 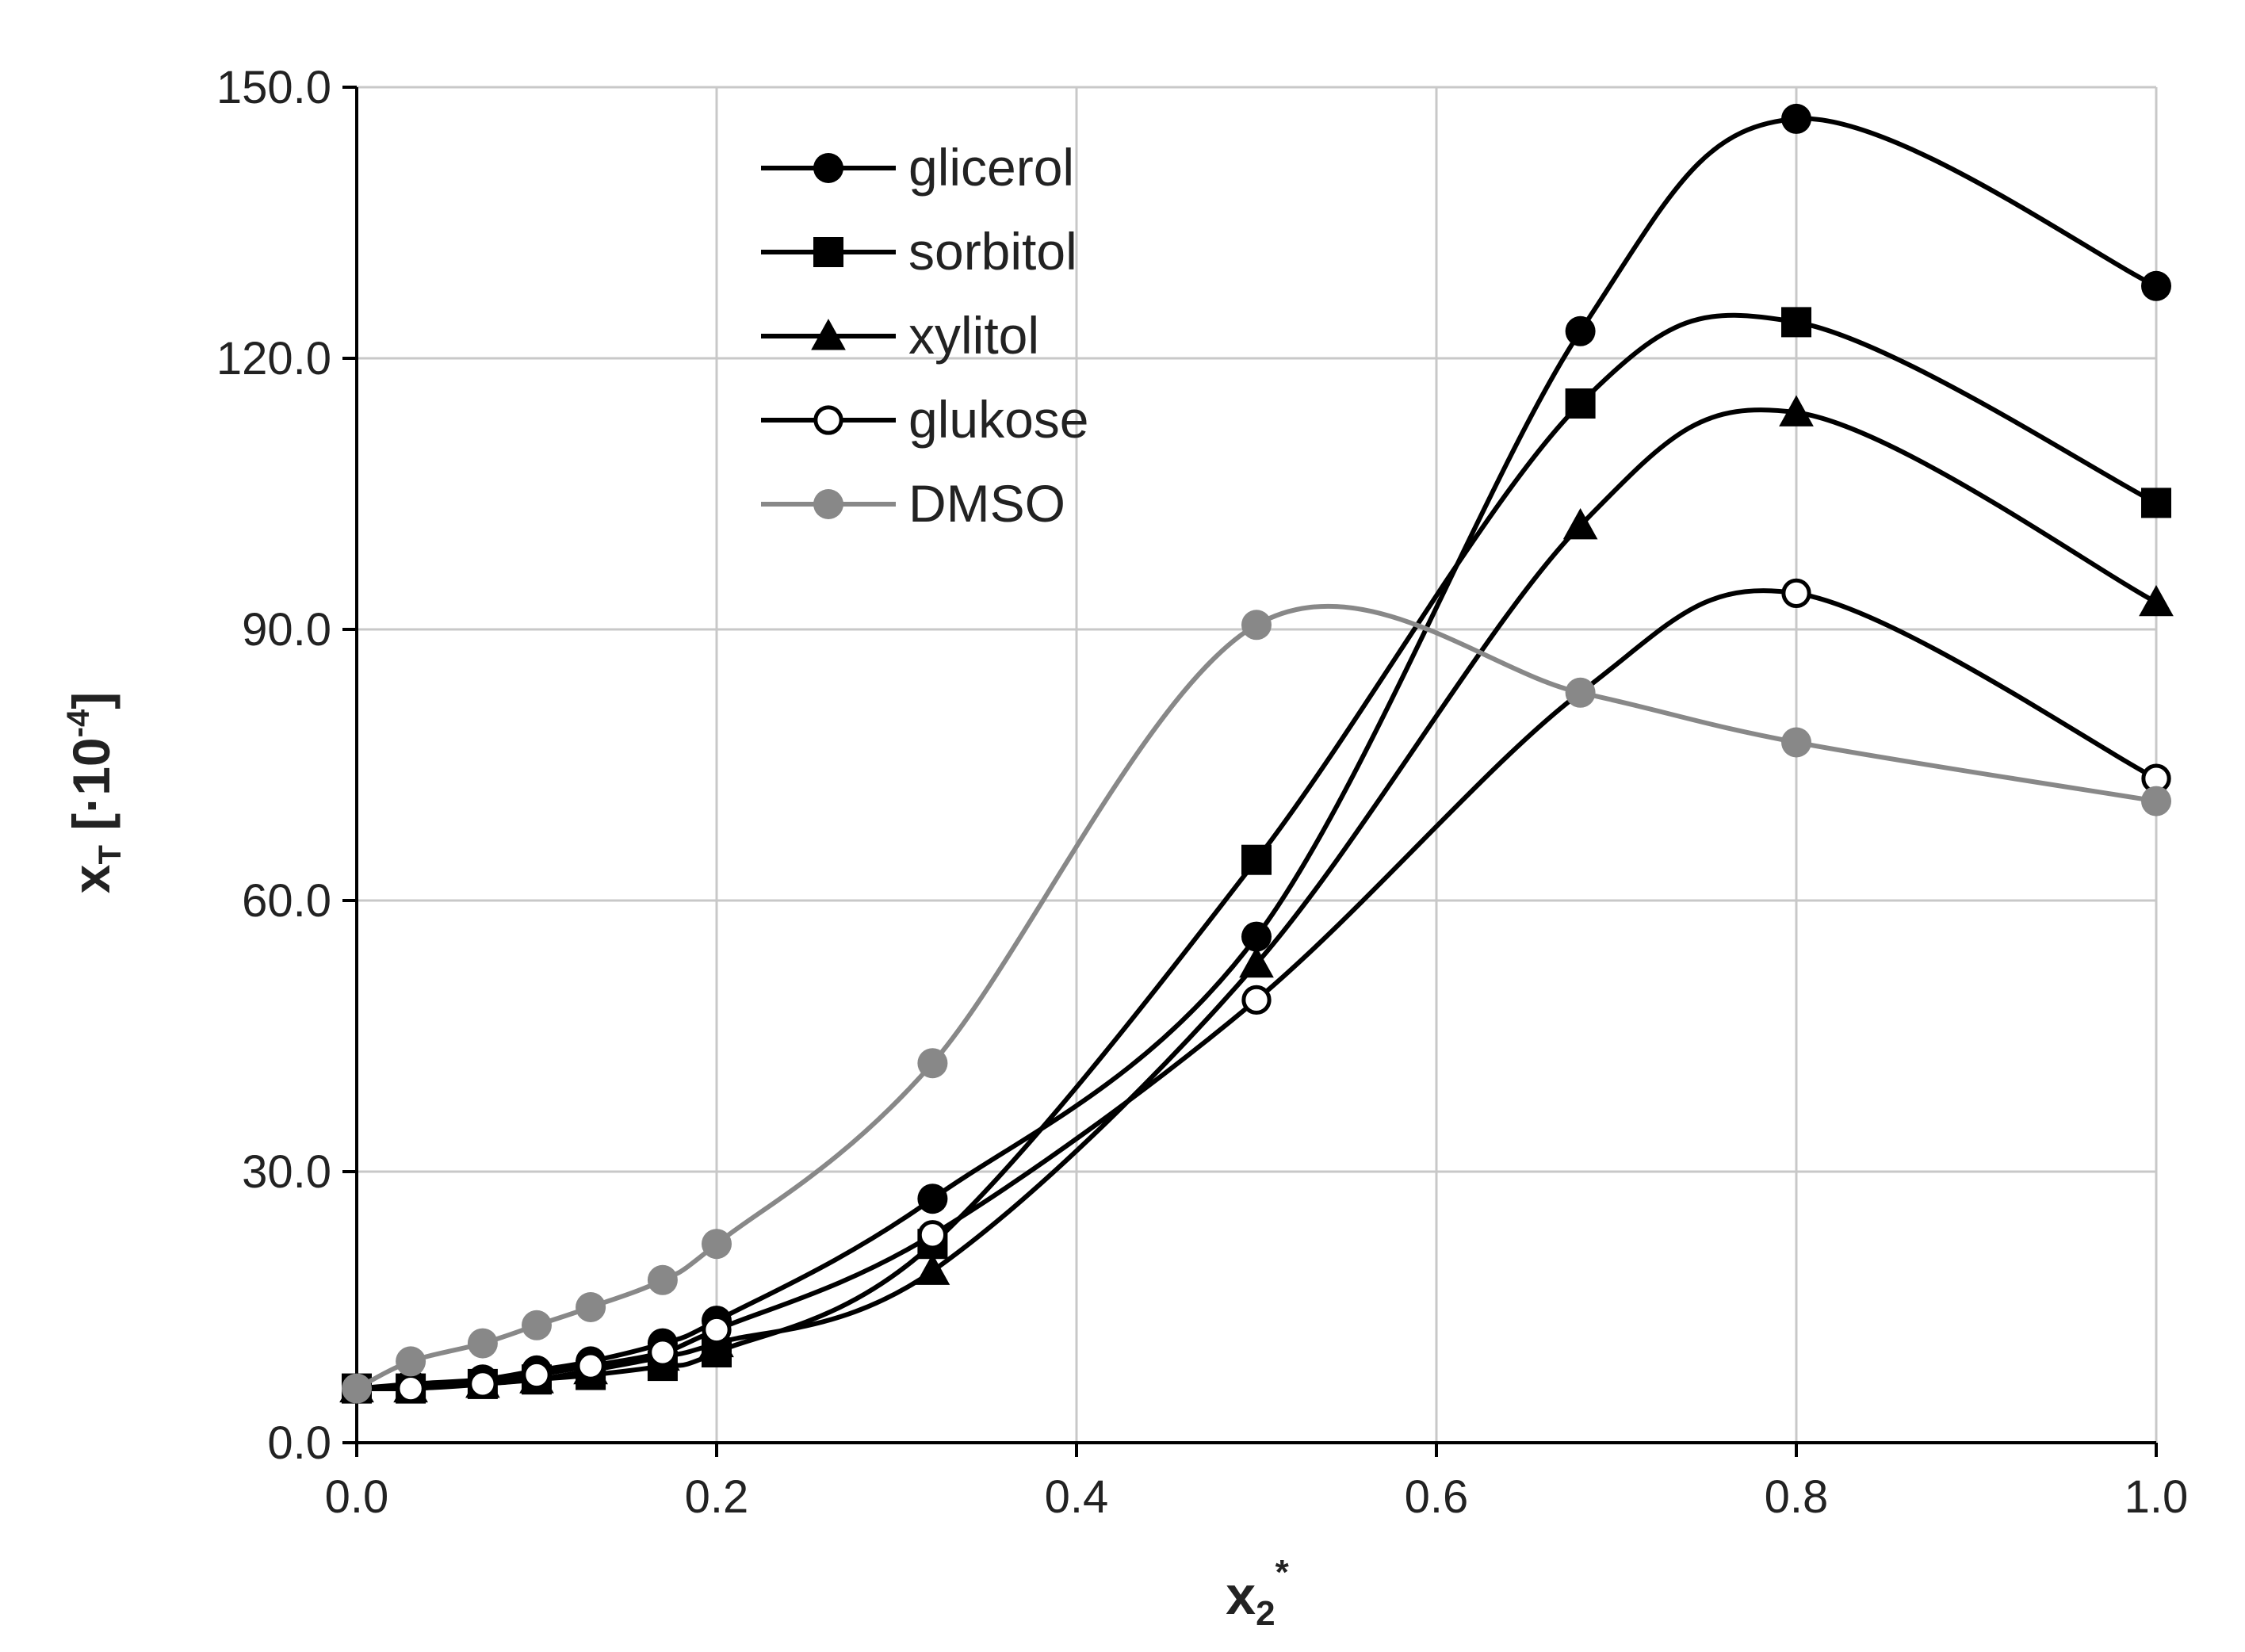 What do you see at coordinates (1265, 1614) in the screenshot?
I see `x-axis-title-sub: 2` at bounding box center [1265, 1614].